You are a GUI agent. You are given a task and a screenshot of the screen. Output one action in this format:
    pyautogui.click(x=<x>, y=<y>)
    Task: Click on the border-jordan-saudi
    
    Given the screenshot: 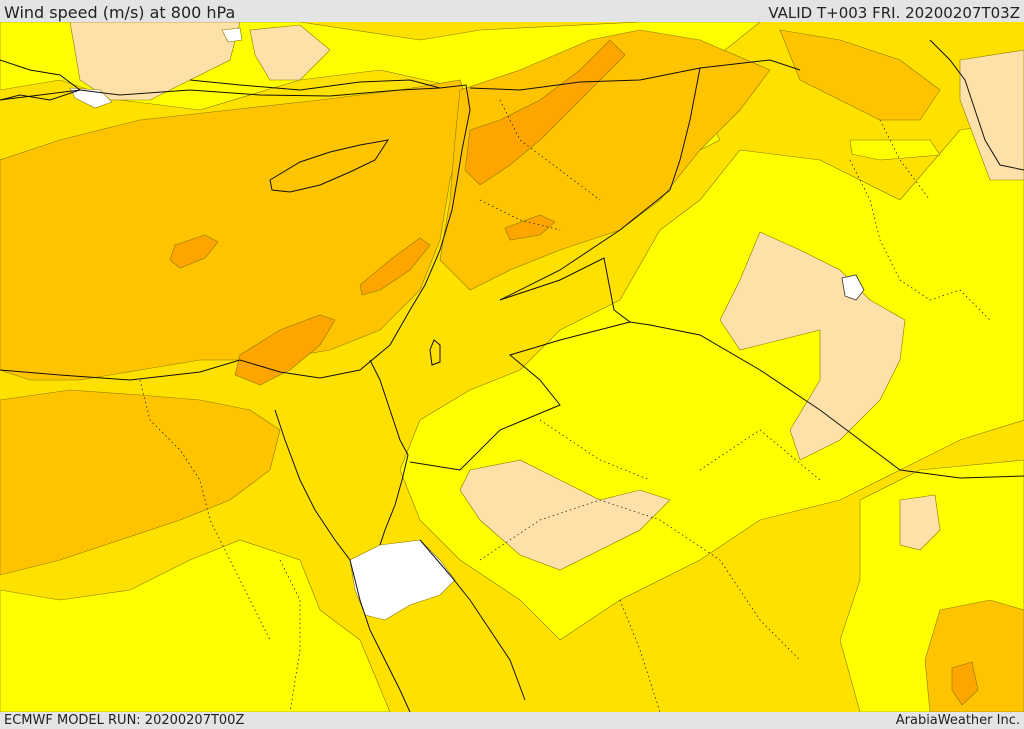 What is the action you would take?
    pyautogui.click(x=520, y=396)
    